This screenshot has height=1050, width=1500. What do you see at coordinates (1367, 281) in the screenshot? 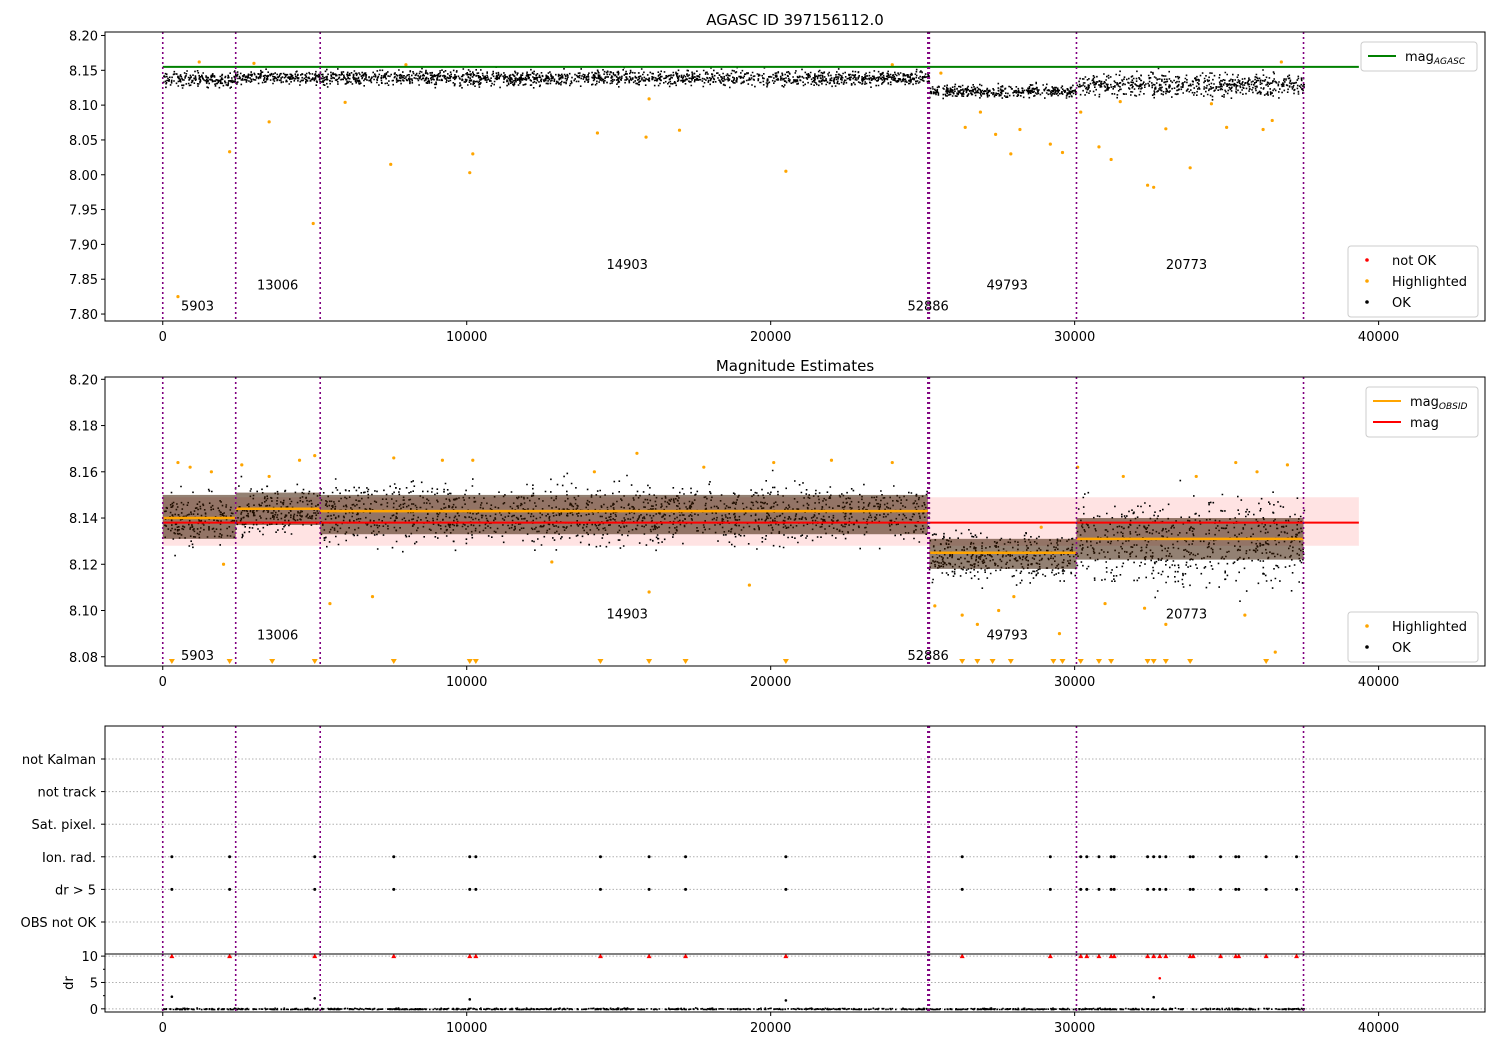
I see `legend-marker-swatch` at bounding box center [1367, 281].